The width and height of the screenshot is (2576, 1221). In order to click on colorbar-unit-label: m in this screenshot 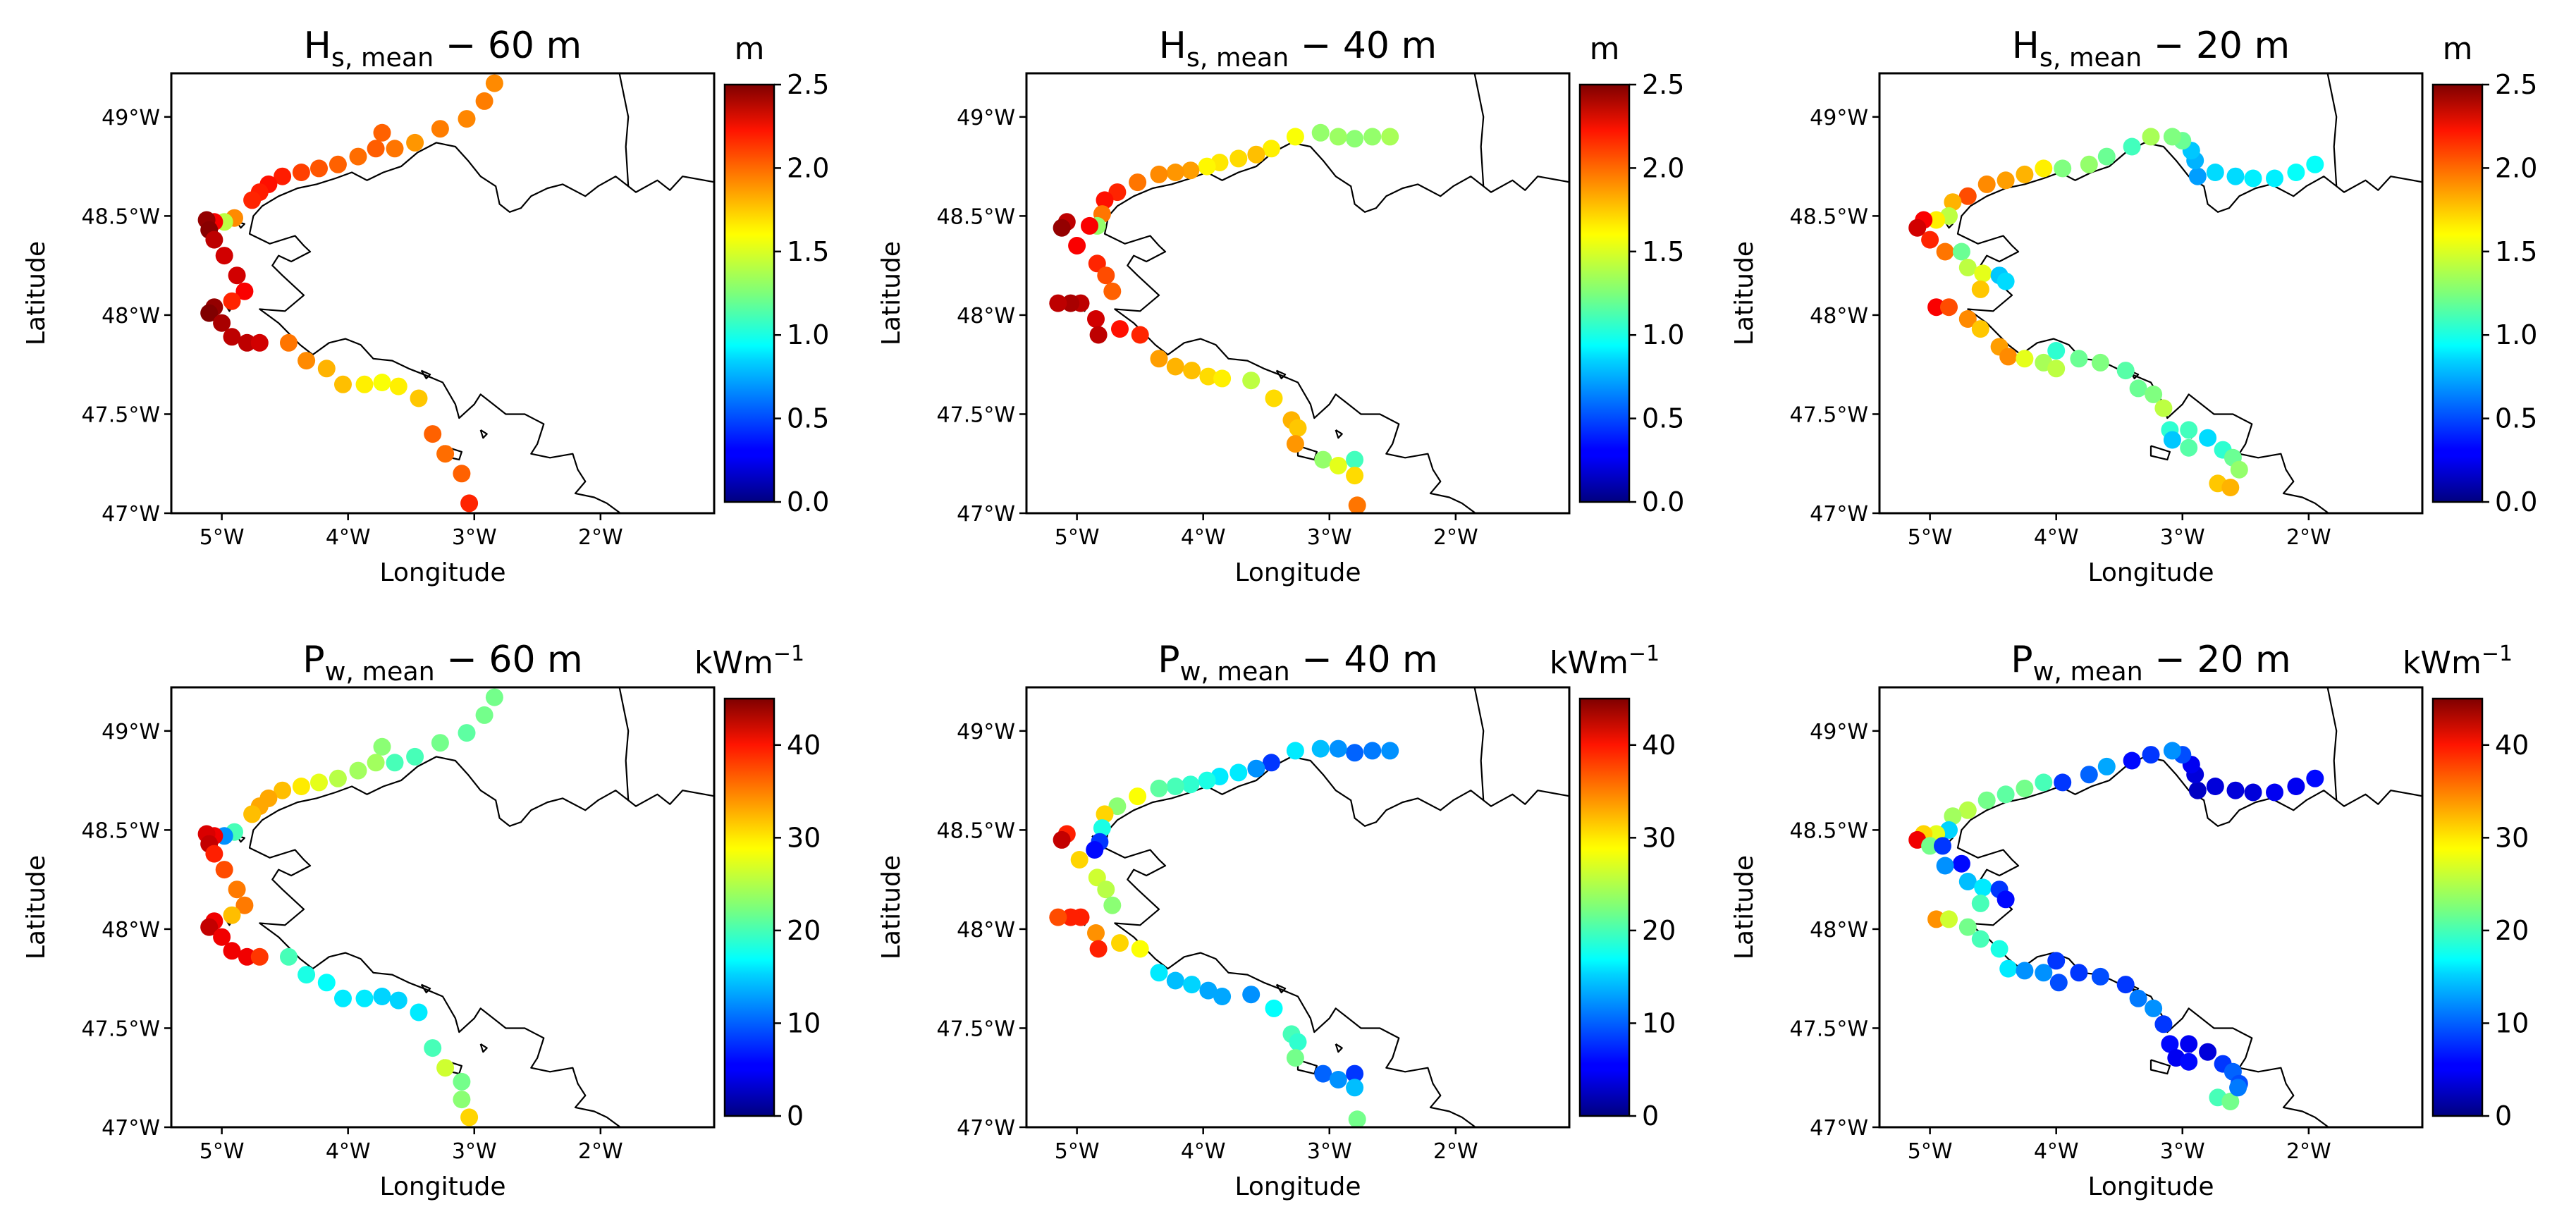, I will do `click(2458, 49)`.